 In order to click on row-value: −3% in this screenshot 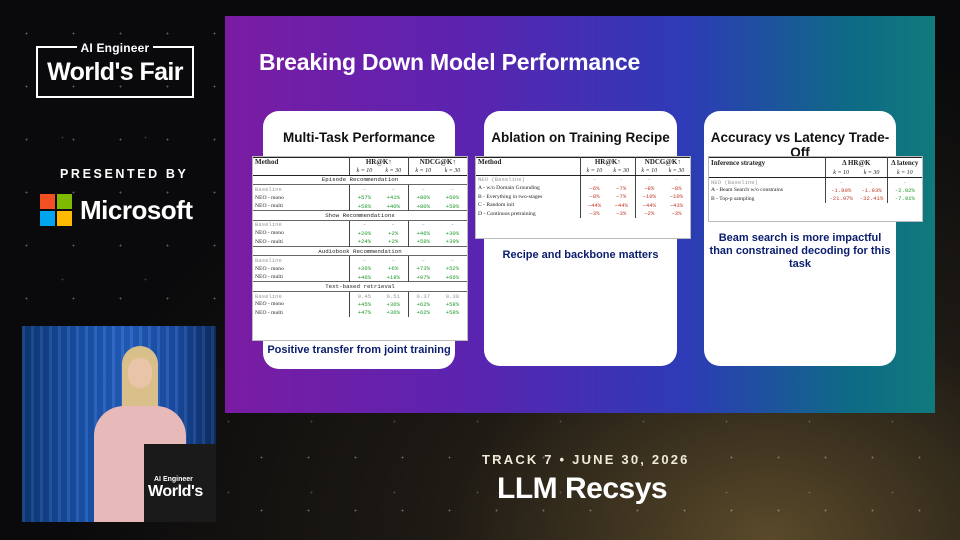, I will do `click(621, 214)`.